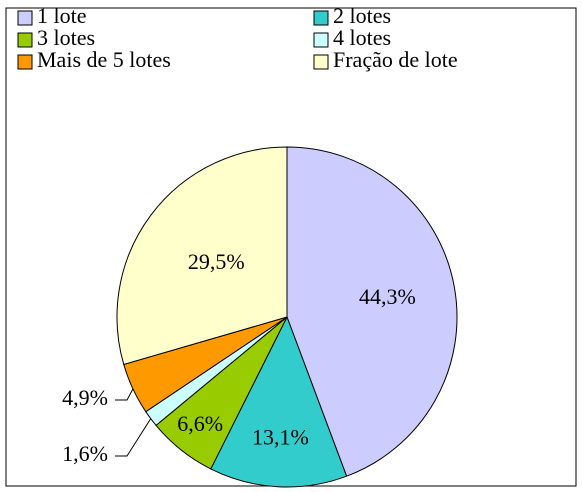  I want to click on data-label: 29,5%, so click(216, 261).